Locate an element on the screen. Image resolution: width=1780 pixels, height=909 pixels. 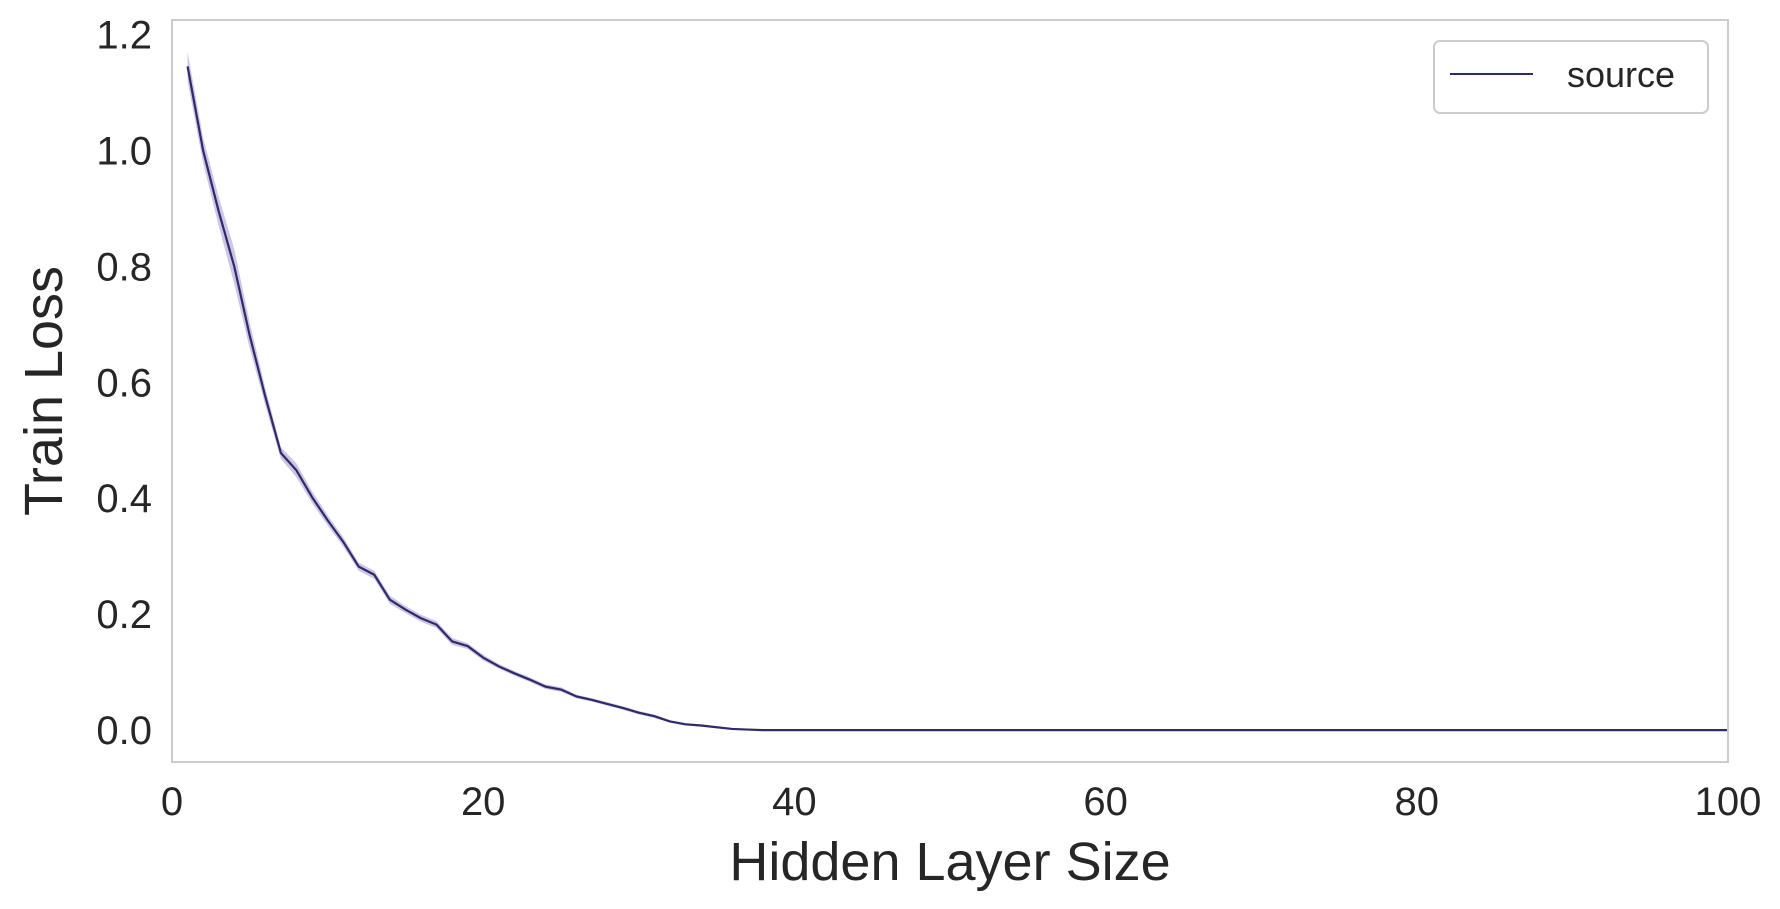
x-tick-label: 80 is located at coordinates (1417, 802).